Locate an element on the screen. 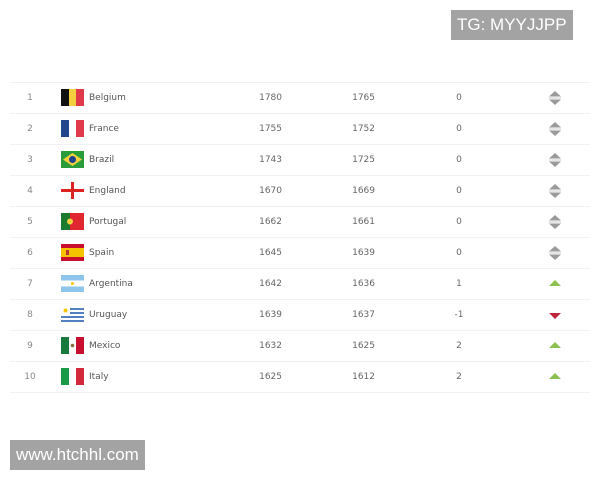  mexico-flag-icon is located at coordinates (72, 345).